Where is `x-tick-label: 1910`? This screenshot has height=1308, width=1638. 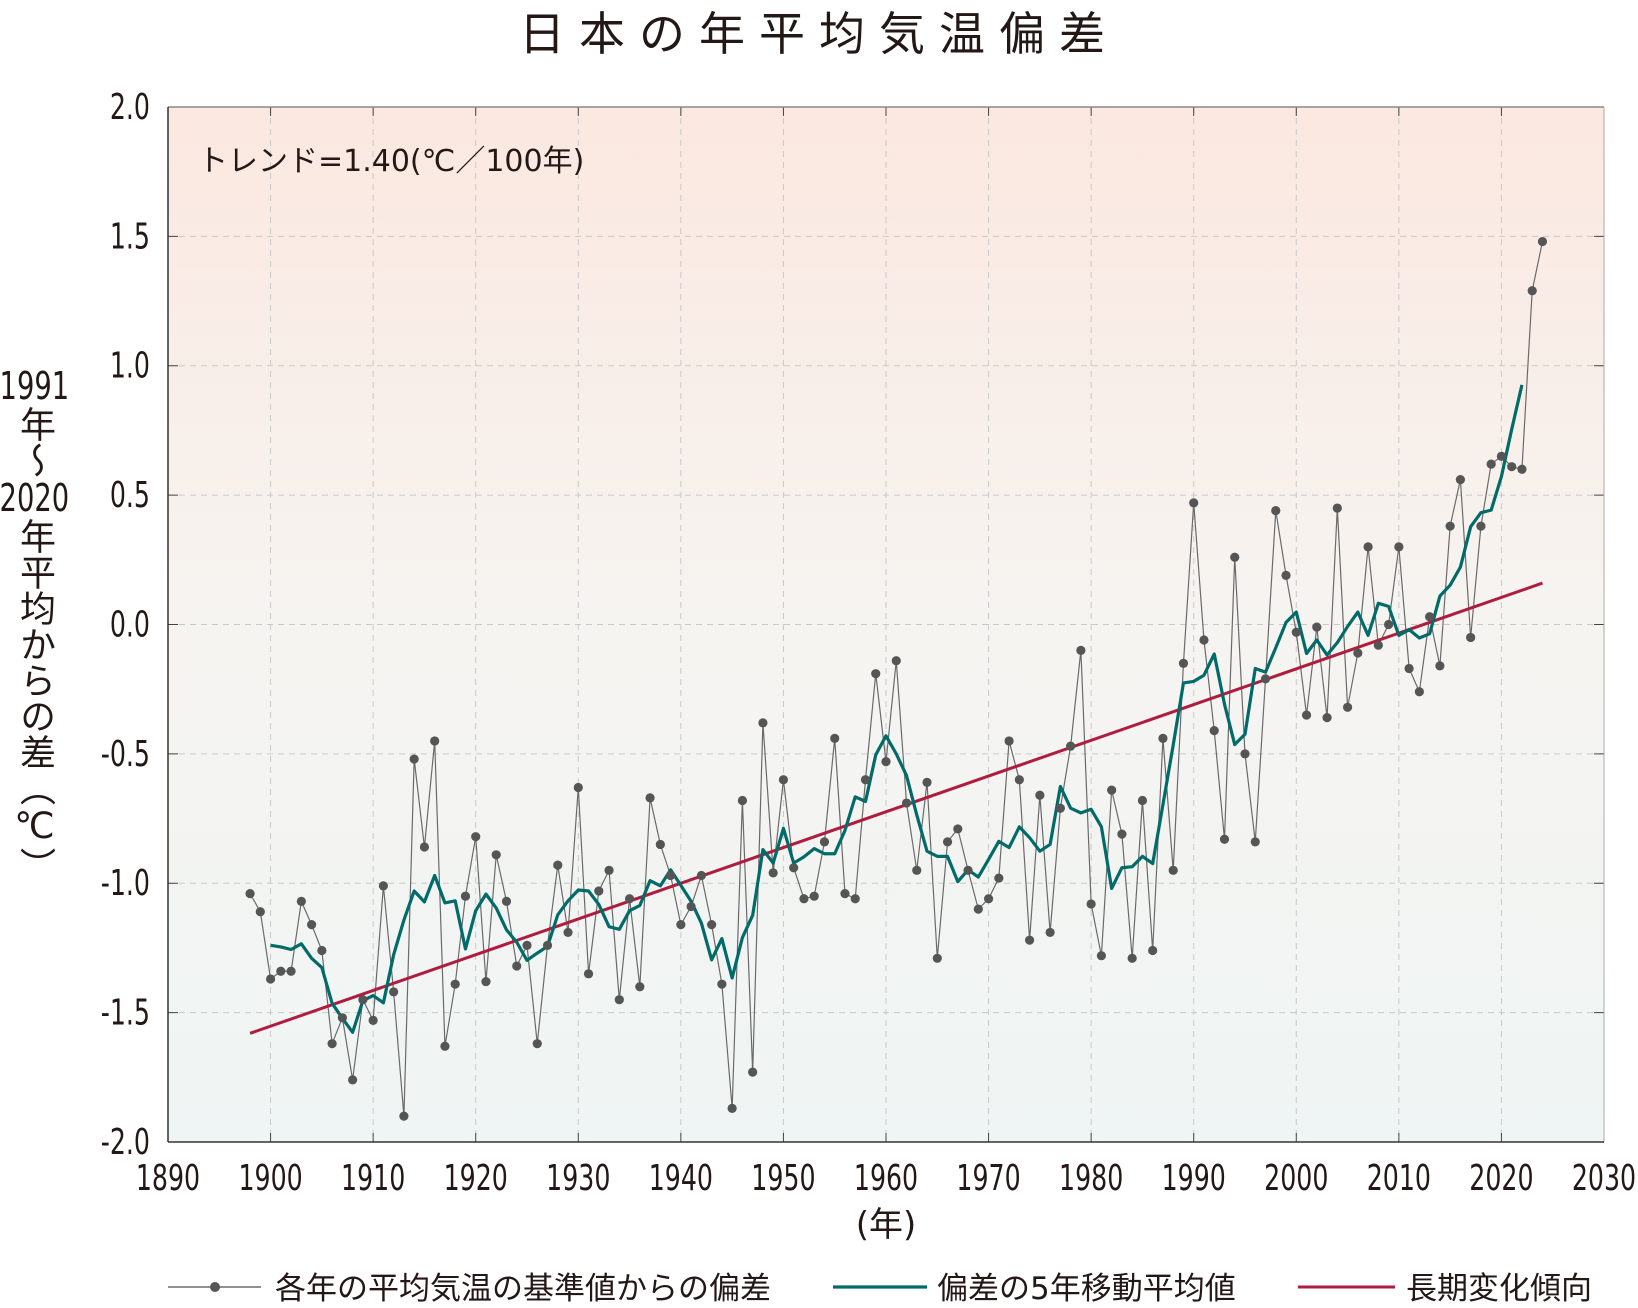
x-tick-label: 1910 is located at coordinates (373, 1178).